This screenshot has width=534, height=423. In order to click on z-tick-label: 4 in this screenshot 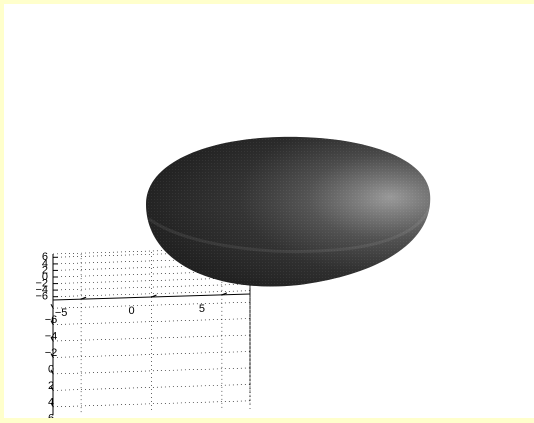, I will do `click(45, 264)`.